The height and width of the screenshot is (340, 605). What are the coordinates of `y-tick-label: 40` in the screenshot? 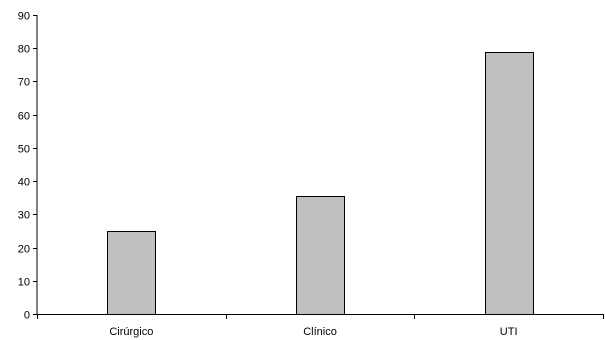 It's located at (24, 183).